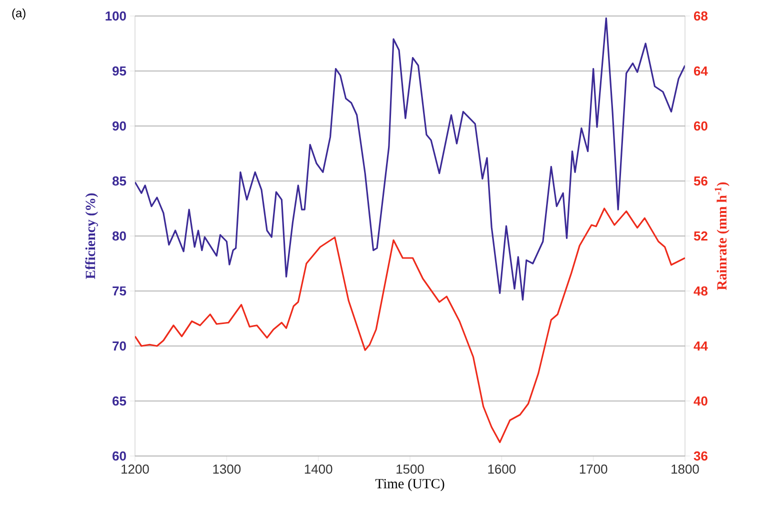  What do you see at coordinates (119, 401) in the screenshot?
I see `y-tick-label: 65` at bounding box center [119, 401].